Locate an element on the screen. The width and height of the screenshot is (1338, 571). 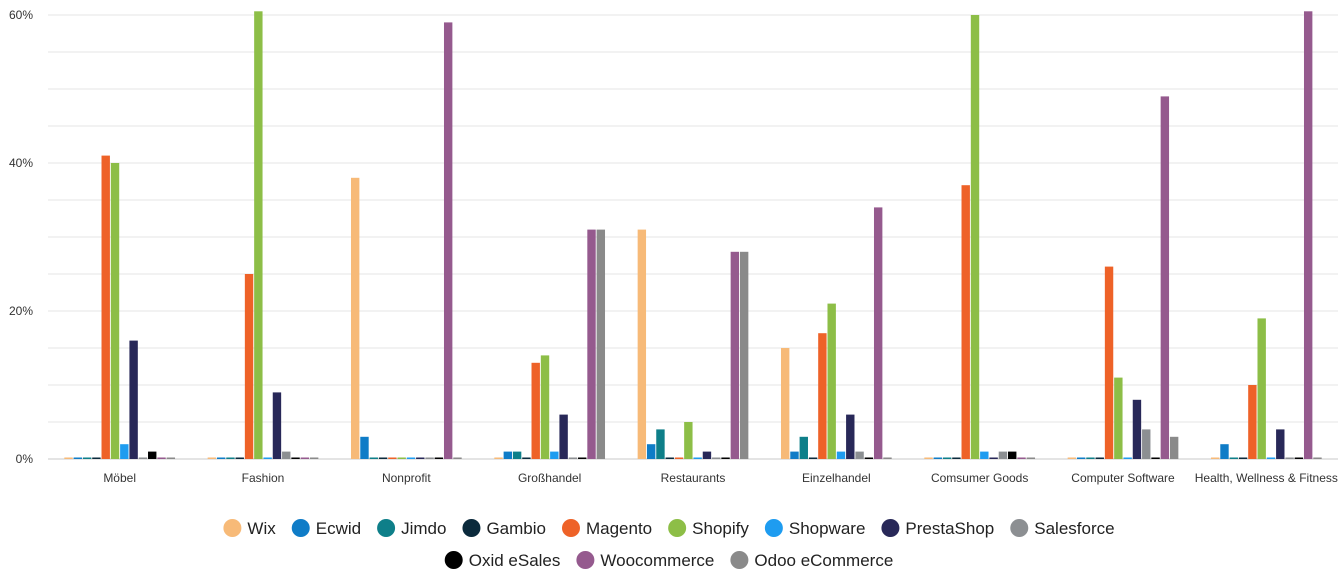
x-tick-label: Fashion is located at coordinates (263, 478).